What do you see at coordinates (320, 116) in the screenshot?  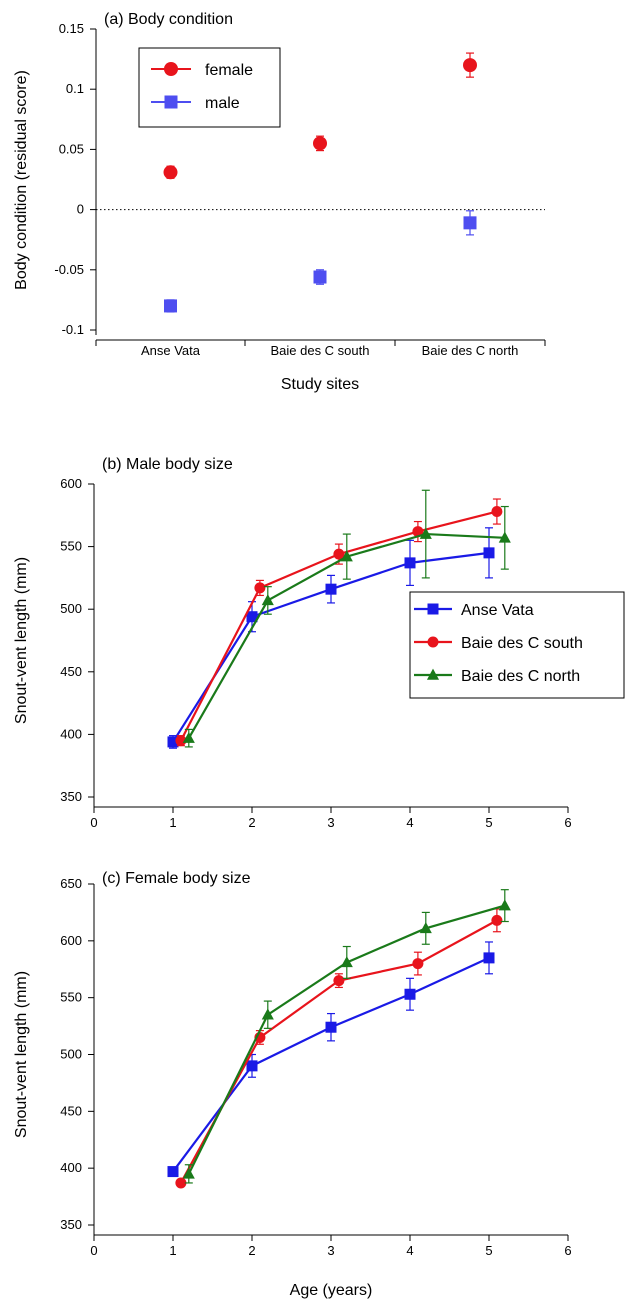 I see `series-female` at bounding box center [320, 116].